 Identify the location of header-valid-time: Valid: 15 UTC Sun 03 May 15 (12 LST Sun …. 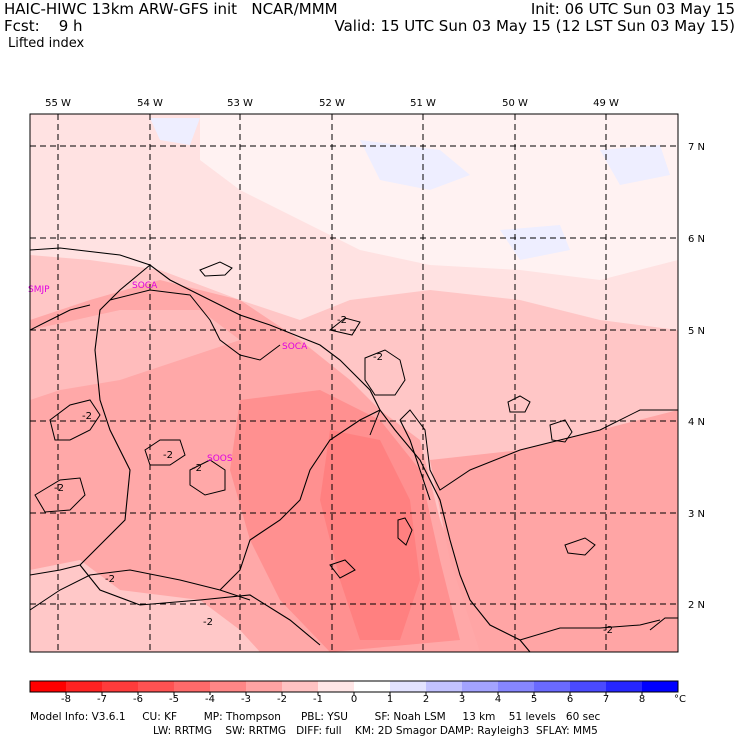
(534, 26).